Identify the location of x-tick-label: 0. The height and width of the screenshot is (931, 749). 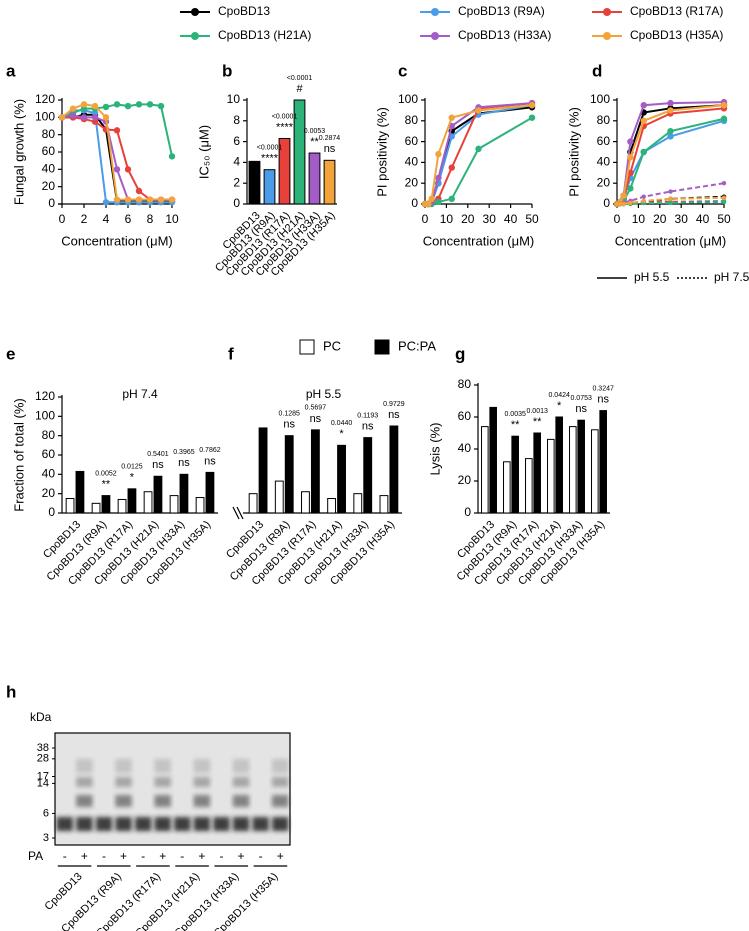
(425, 219).